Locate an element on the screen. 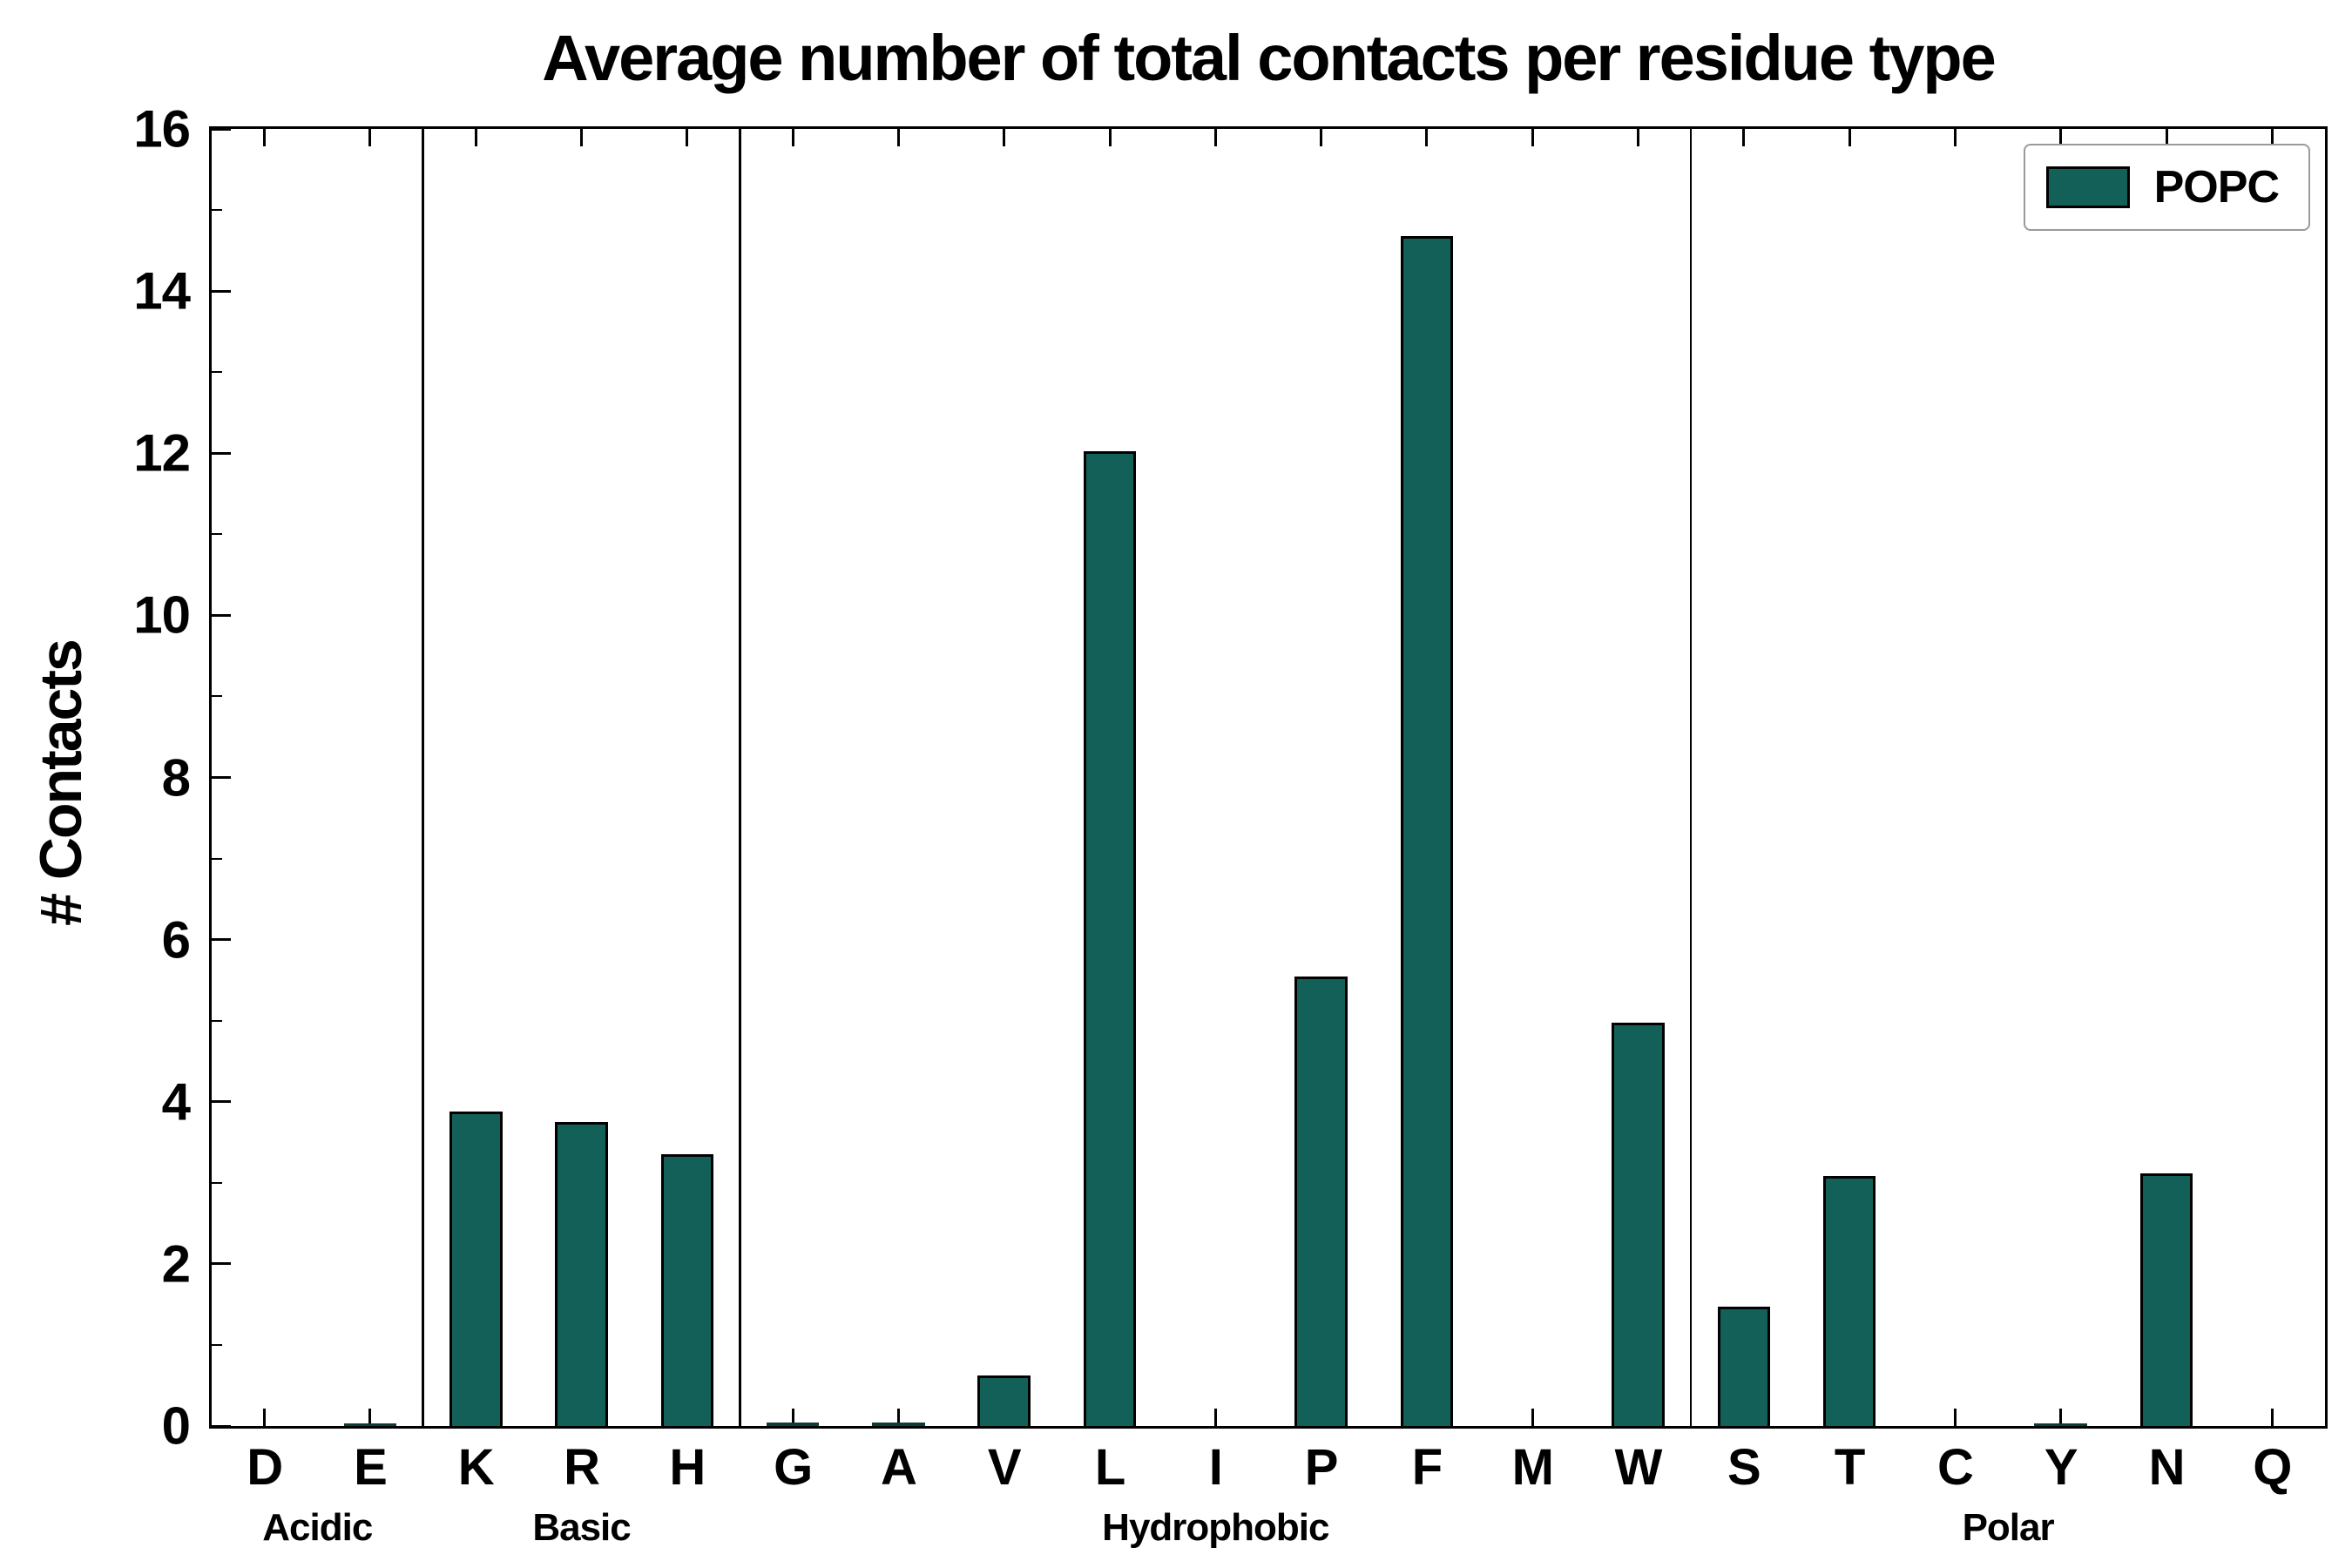  bar-T is located at coordinates (1849, 1301).